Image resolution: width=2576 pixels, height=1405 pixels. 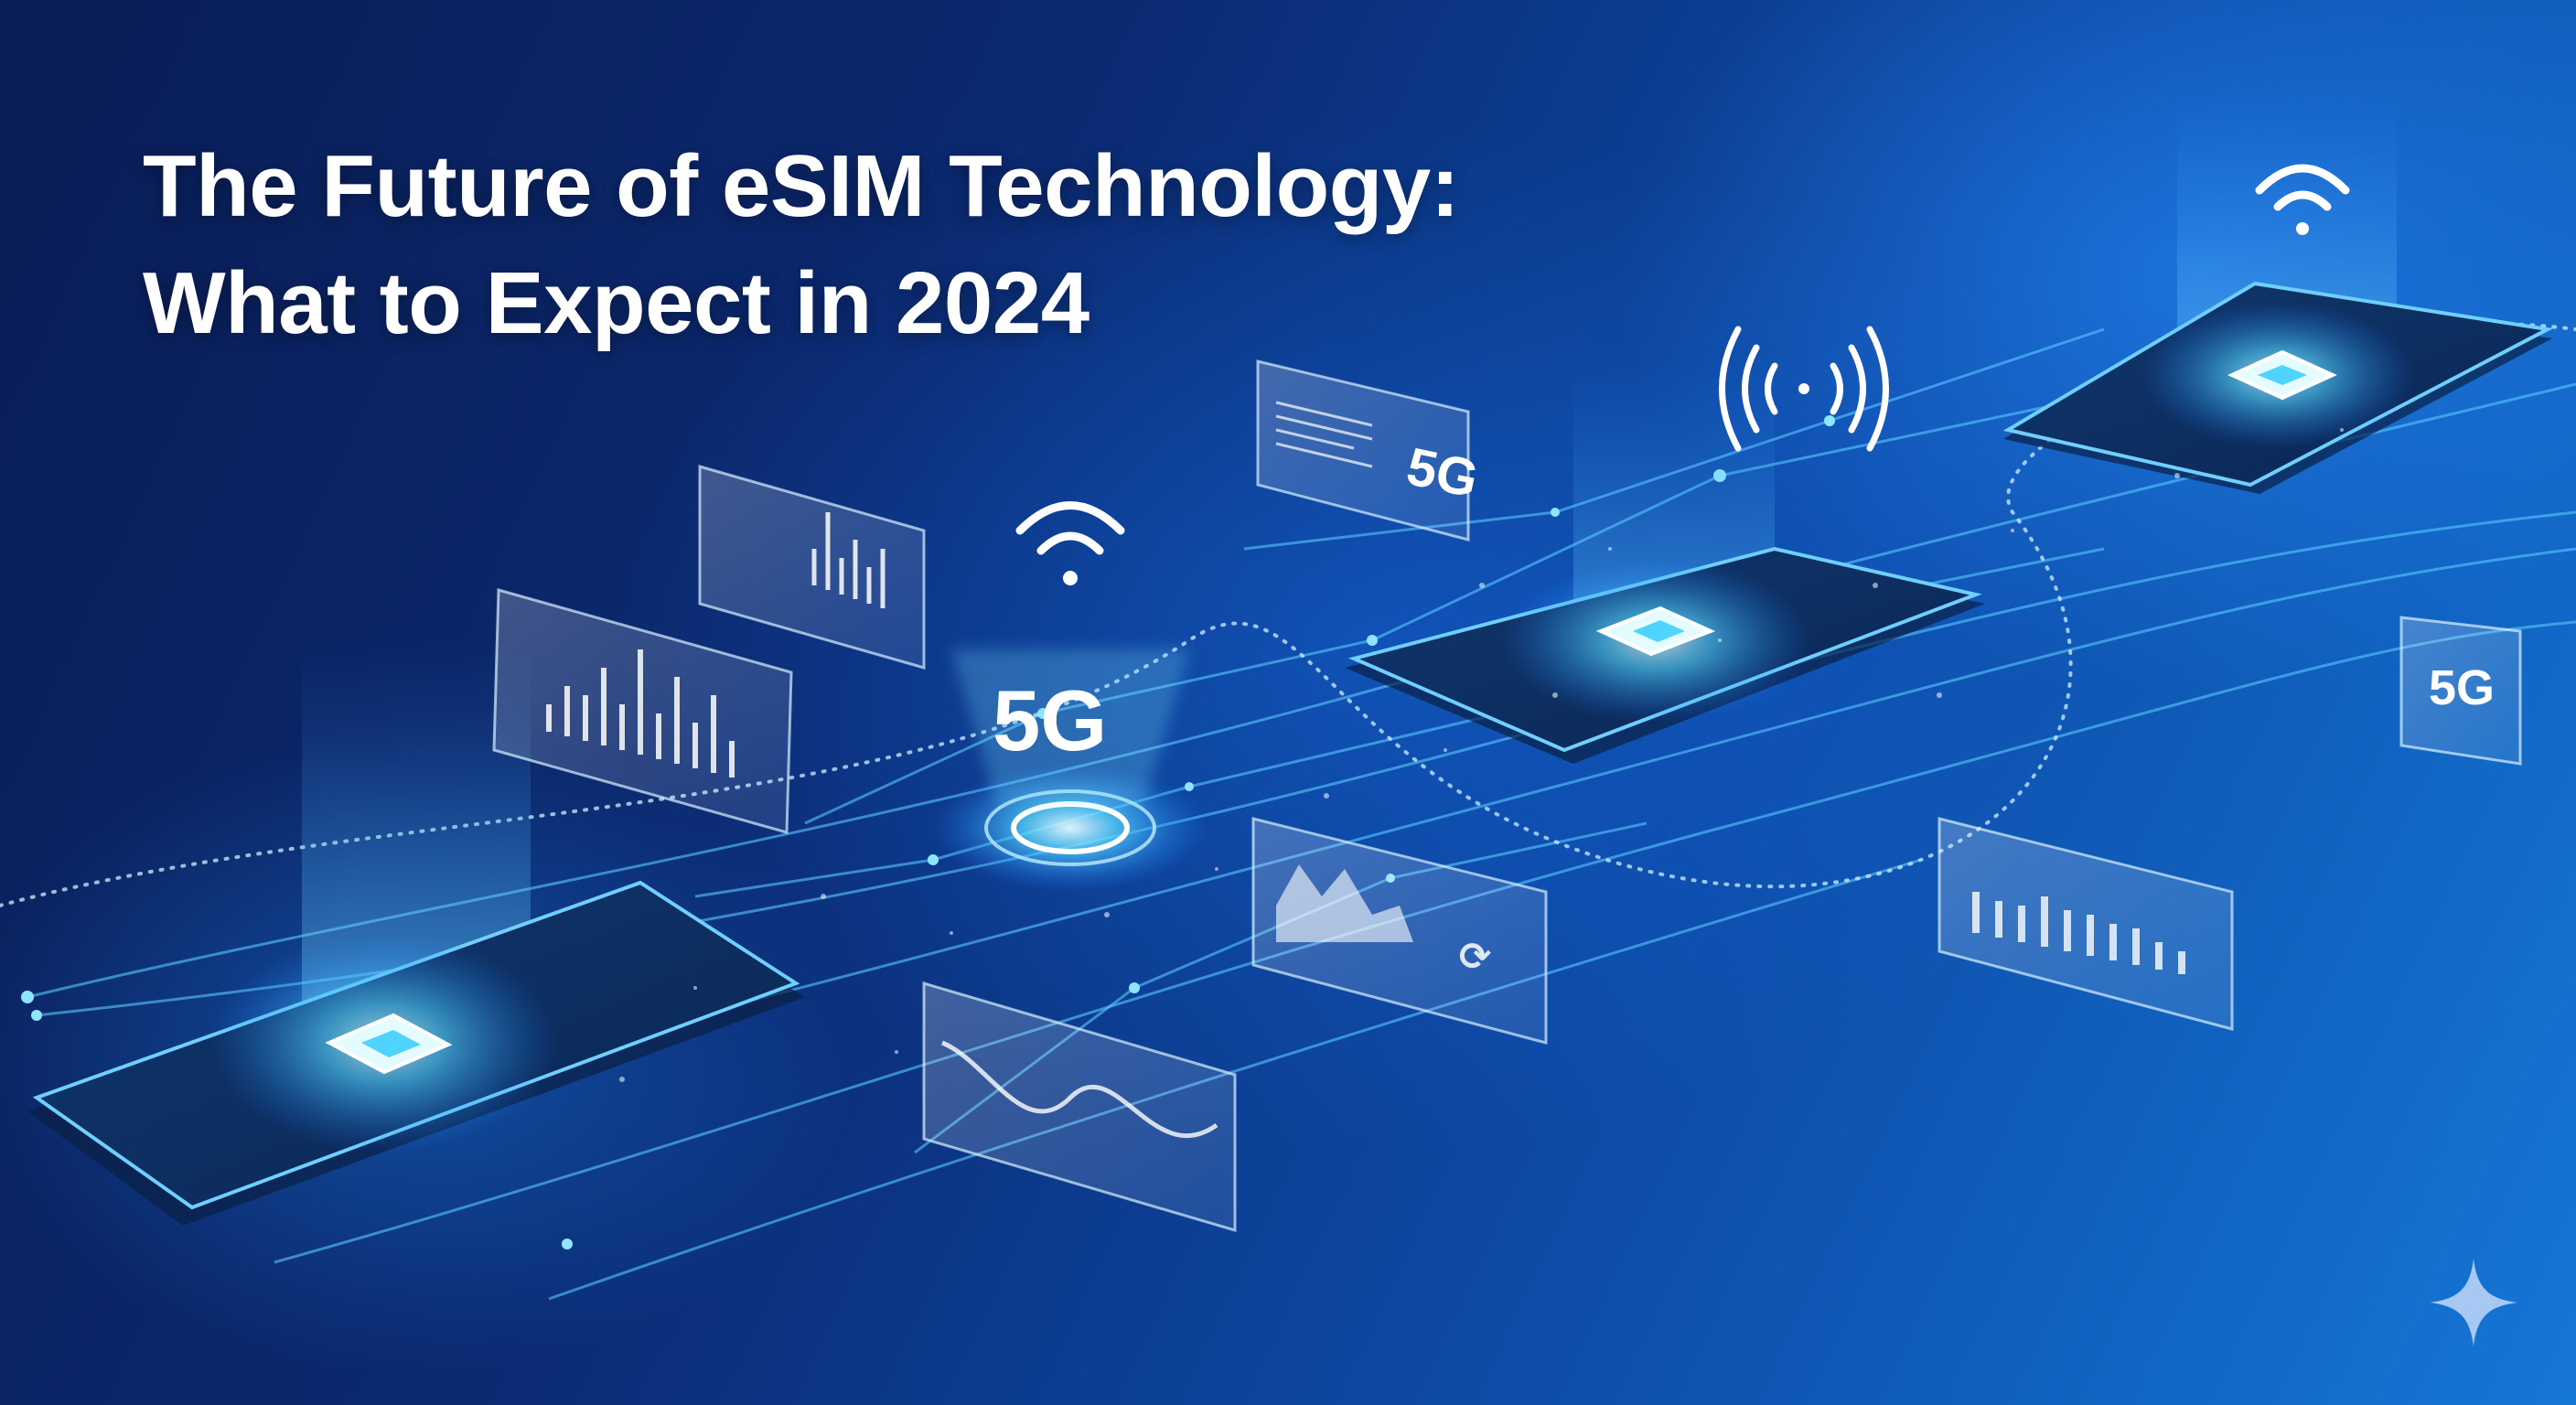 I want to click on title-line-2: What to Expect in 2024, so click(x=616, y=303).